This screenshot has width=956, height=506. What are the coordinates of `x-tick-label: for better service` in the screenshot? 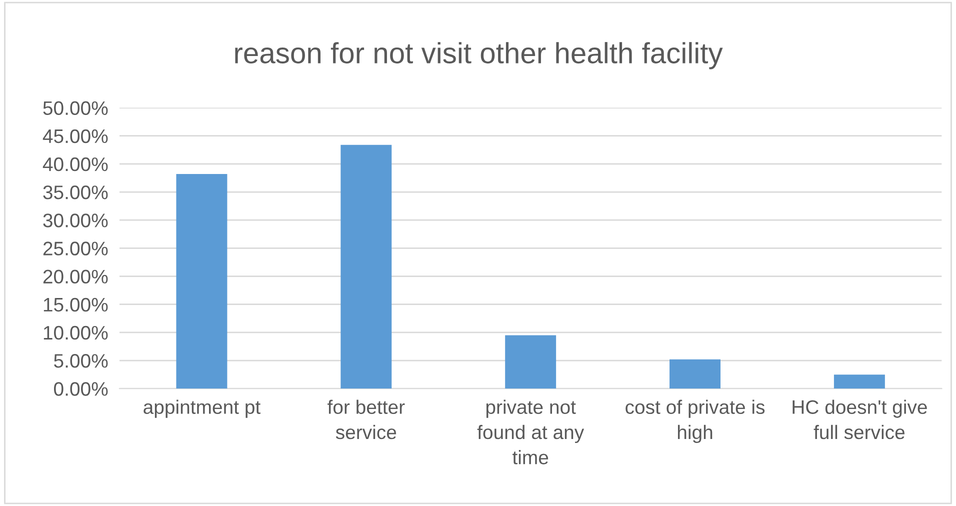 It's located at (366, 420).